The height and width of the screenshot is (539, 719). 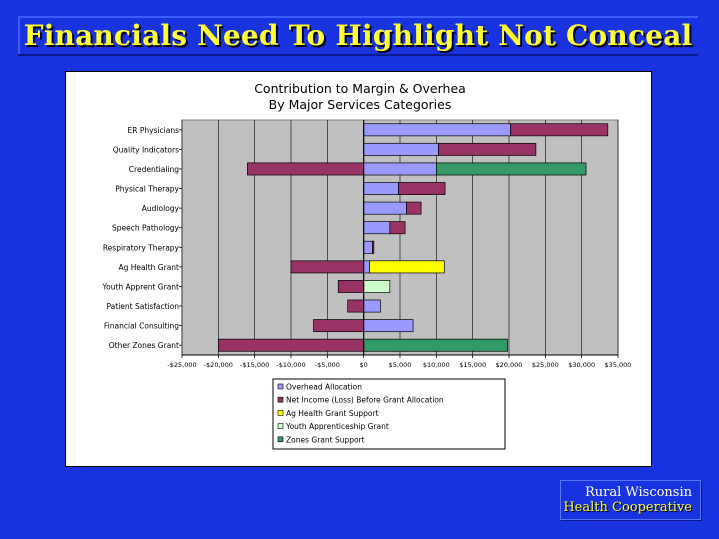 What do you see at coordinates (407, 267) in the screenshot?
I see `bar-ag-health-grant-ag-health-grant-support` at bounding box center [407, 267].